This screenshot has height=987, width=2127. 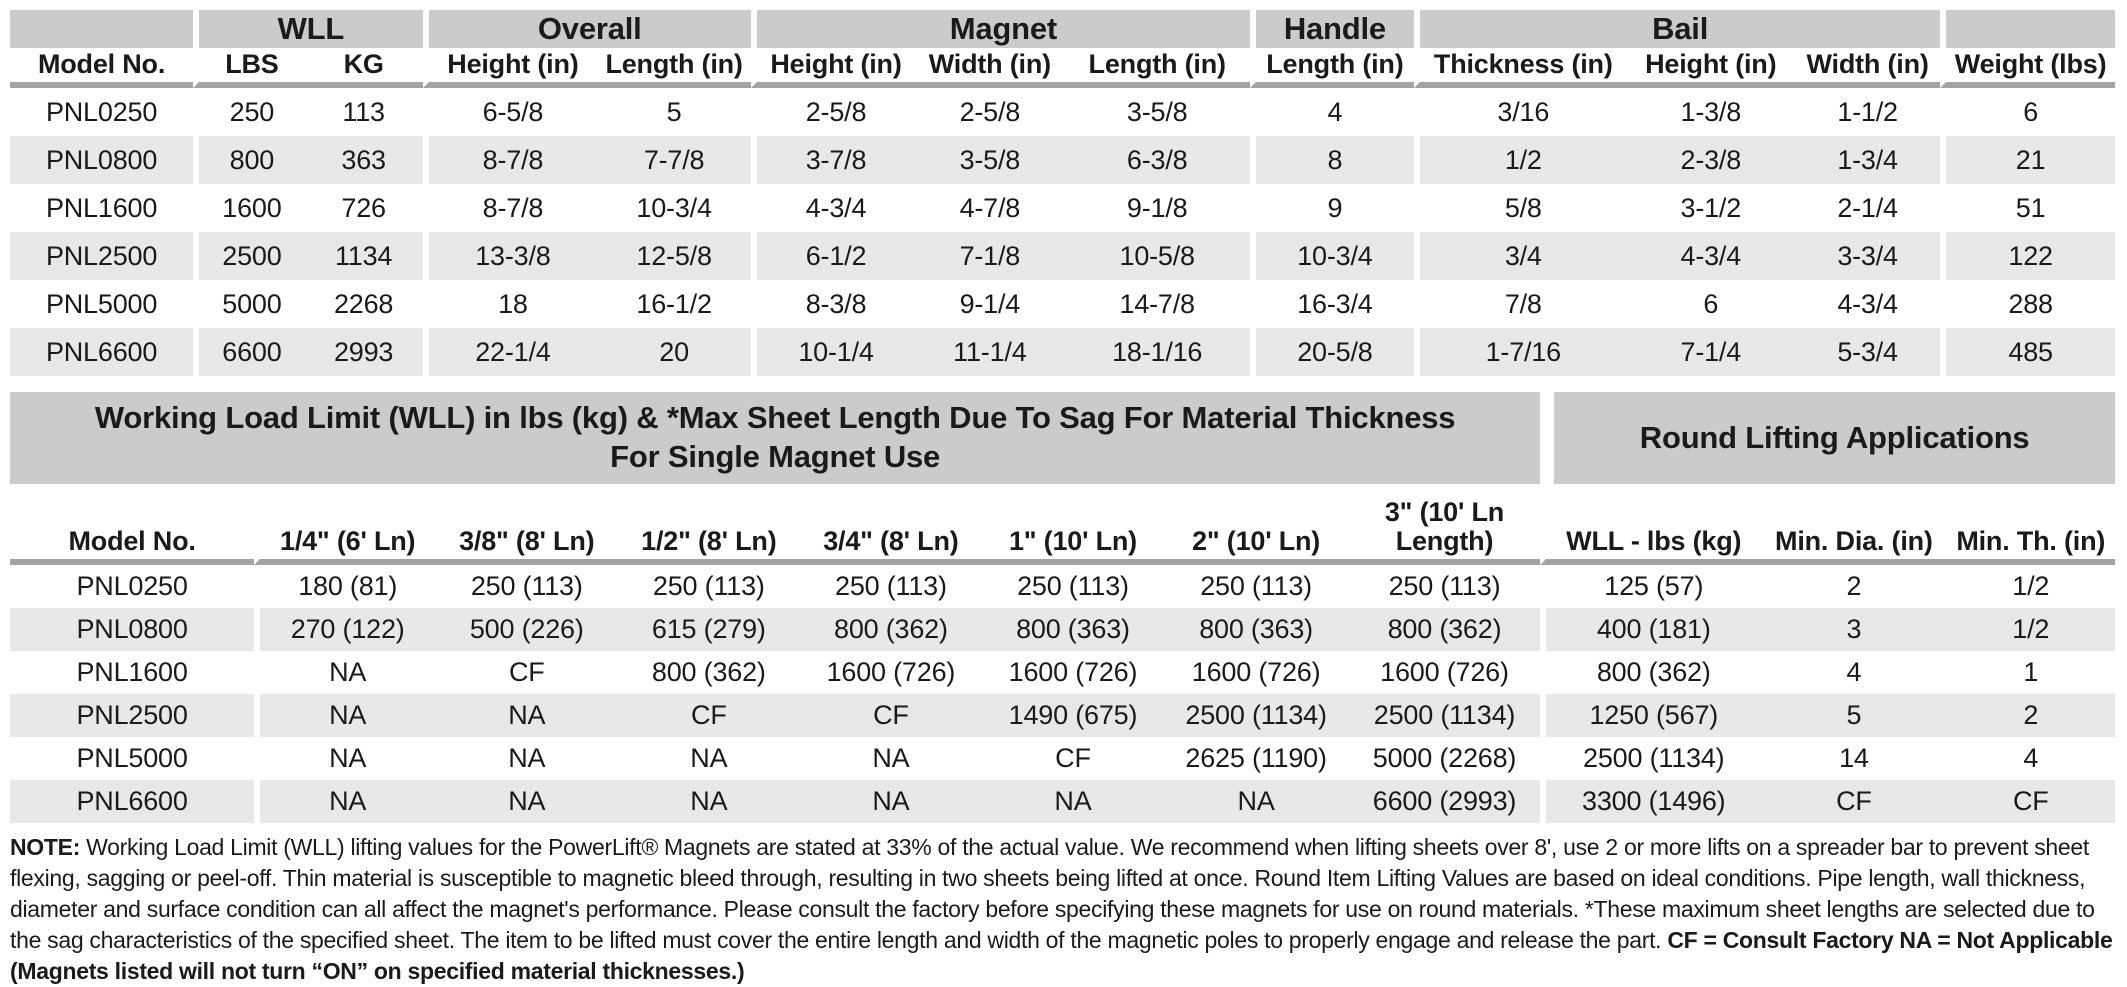 What do you see at coordinates (990, 68) in the screenshot?
I see `column-header-magnet-width: Width (in)` at bounding box center [990, 68].